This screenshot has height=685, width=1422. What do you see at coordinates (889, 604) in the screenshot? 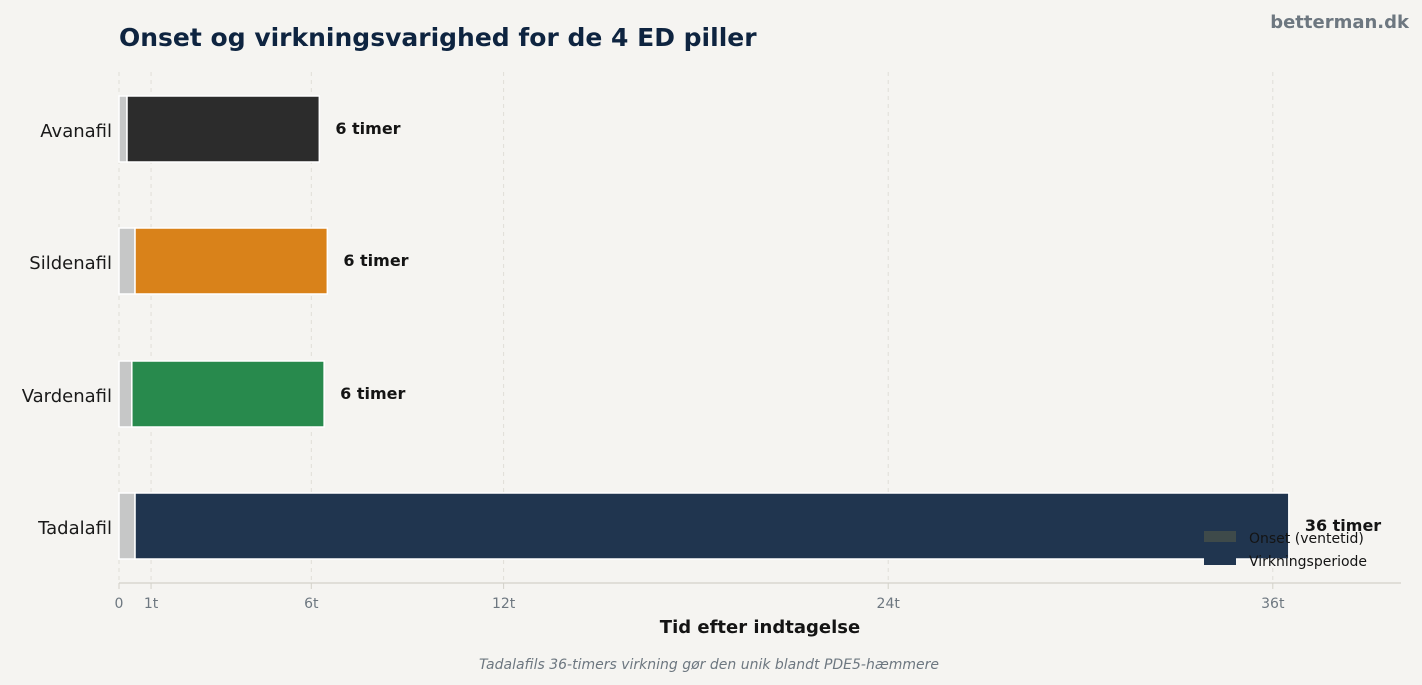
I see `x-tick-label-4: 24t` at bounding box center [889, 604].